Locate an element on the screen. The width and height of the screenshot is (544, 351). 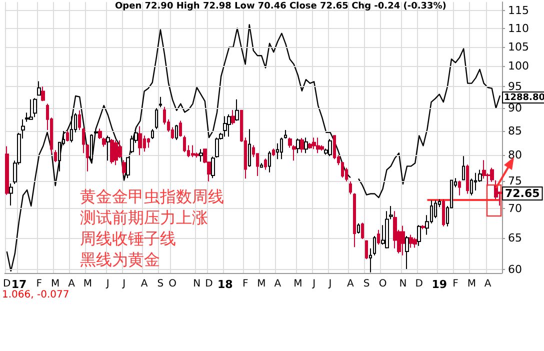
annotation: 黑线为黄金 is located at coordinates (120, 259).